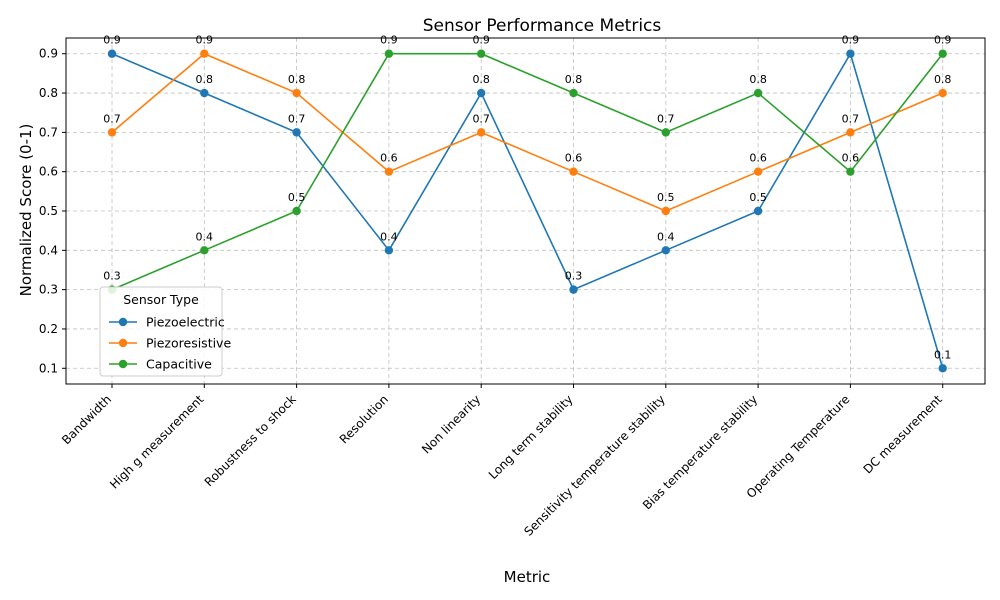 The width and height of the screenshot is (1000, 600). What do you see at coordinates (943, 354) in the screenshot?
I see `data-label: 0.1` at bounding box center [943, 354].